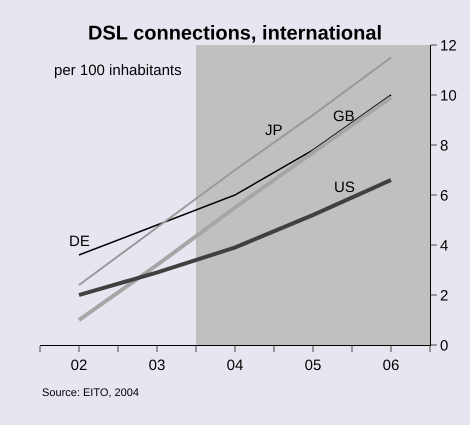 The width and height of the screenshot is (470, 425). I want to click on series-label: DE, so click(79, 241).